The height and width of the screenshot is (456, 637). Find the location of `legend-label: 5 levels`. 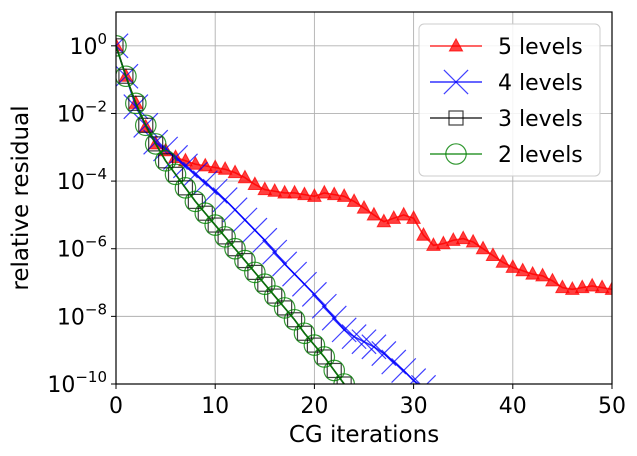

legend-label: 5 levels is located at coordinates (540, 47).